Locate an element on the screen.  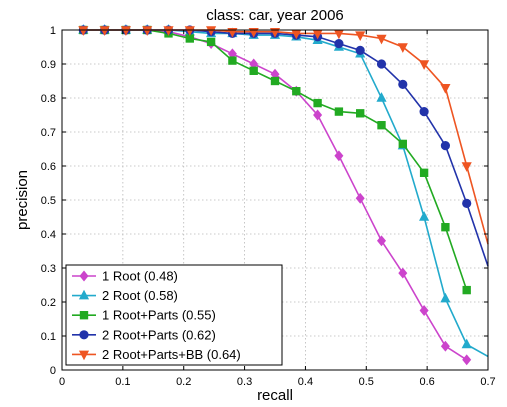
y-tick-label: 1 is located at coordinates (53, 31).